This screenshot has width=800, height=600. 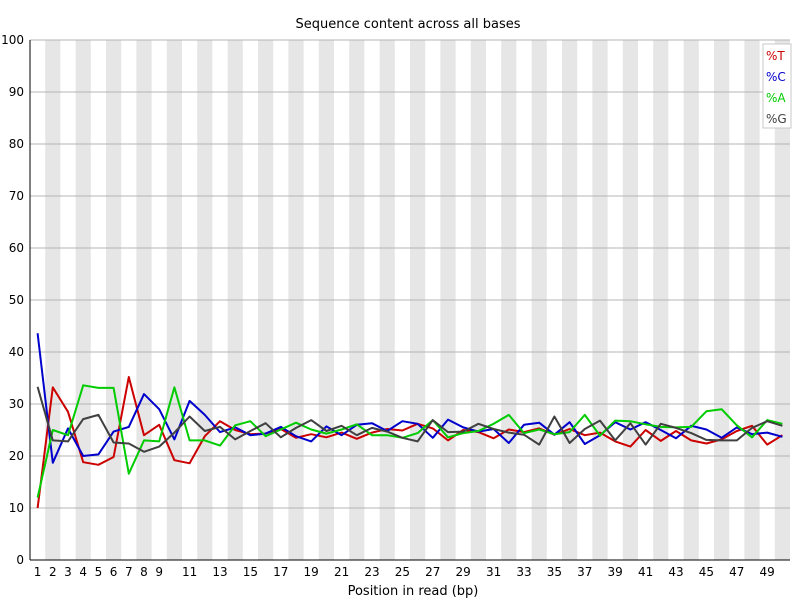 What do you see at coordinates (776, 119) in the screenshot?
I see `legend-entry: %G` at bounding box center [776, 119].